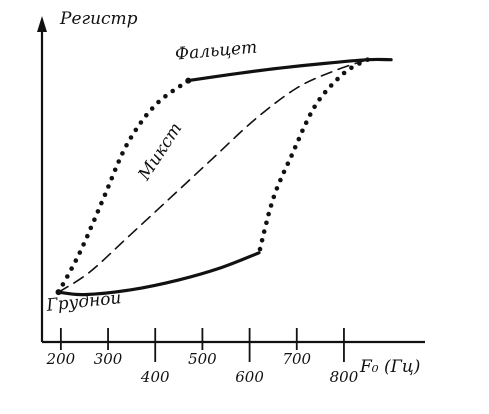  What do you see at coordinates (61, 359) in the screenshot?
I see `x-tick-label-200: 200` at bounding box center [61, 359].